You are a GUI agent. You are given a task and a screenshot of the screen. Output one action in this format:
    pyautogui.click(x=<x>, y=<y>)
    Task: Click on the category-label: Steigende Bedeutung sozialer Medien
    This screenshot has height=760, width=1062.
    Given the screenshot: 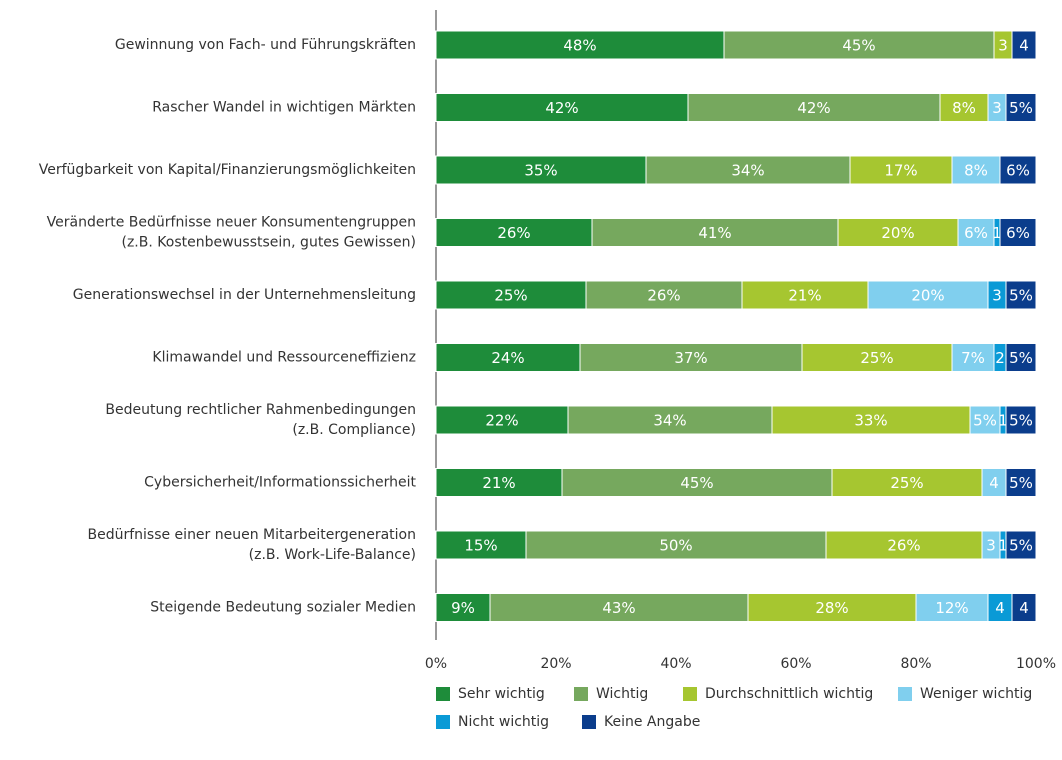 What is the action you would take?
    pyautogui.click(x=283, y=608)
    